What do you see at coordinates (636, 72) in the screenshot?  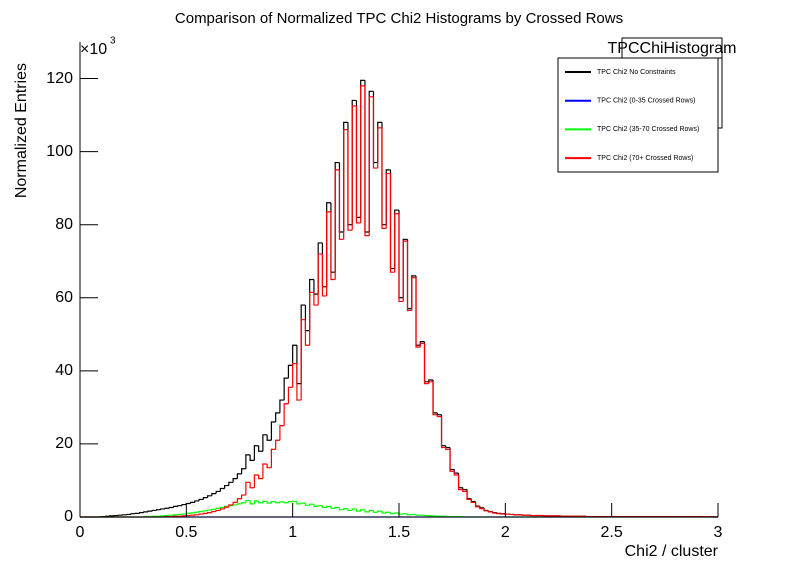 I see `legend-label: TPC Chi2 No Constraints` at bounding box center [636, 72].